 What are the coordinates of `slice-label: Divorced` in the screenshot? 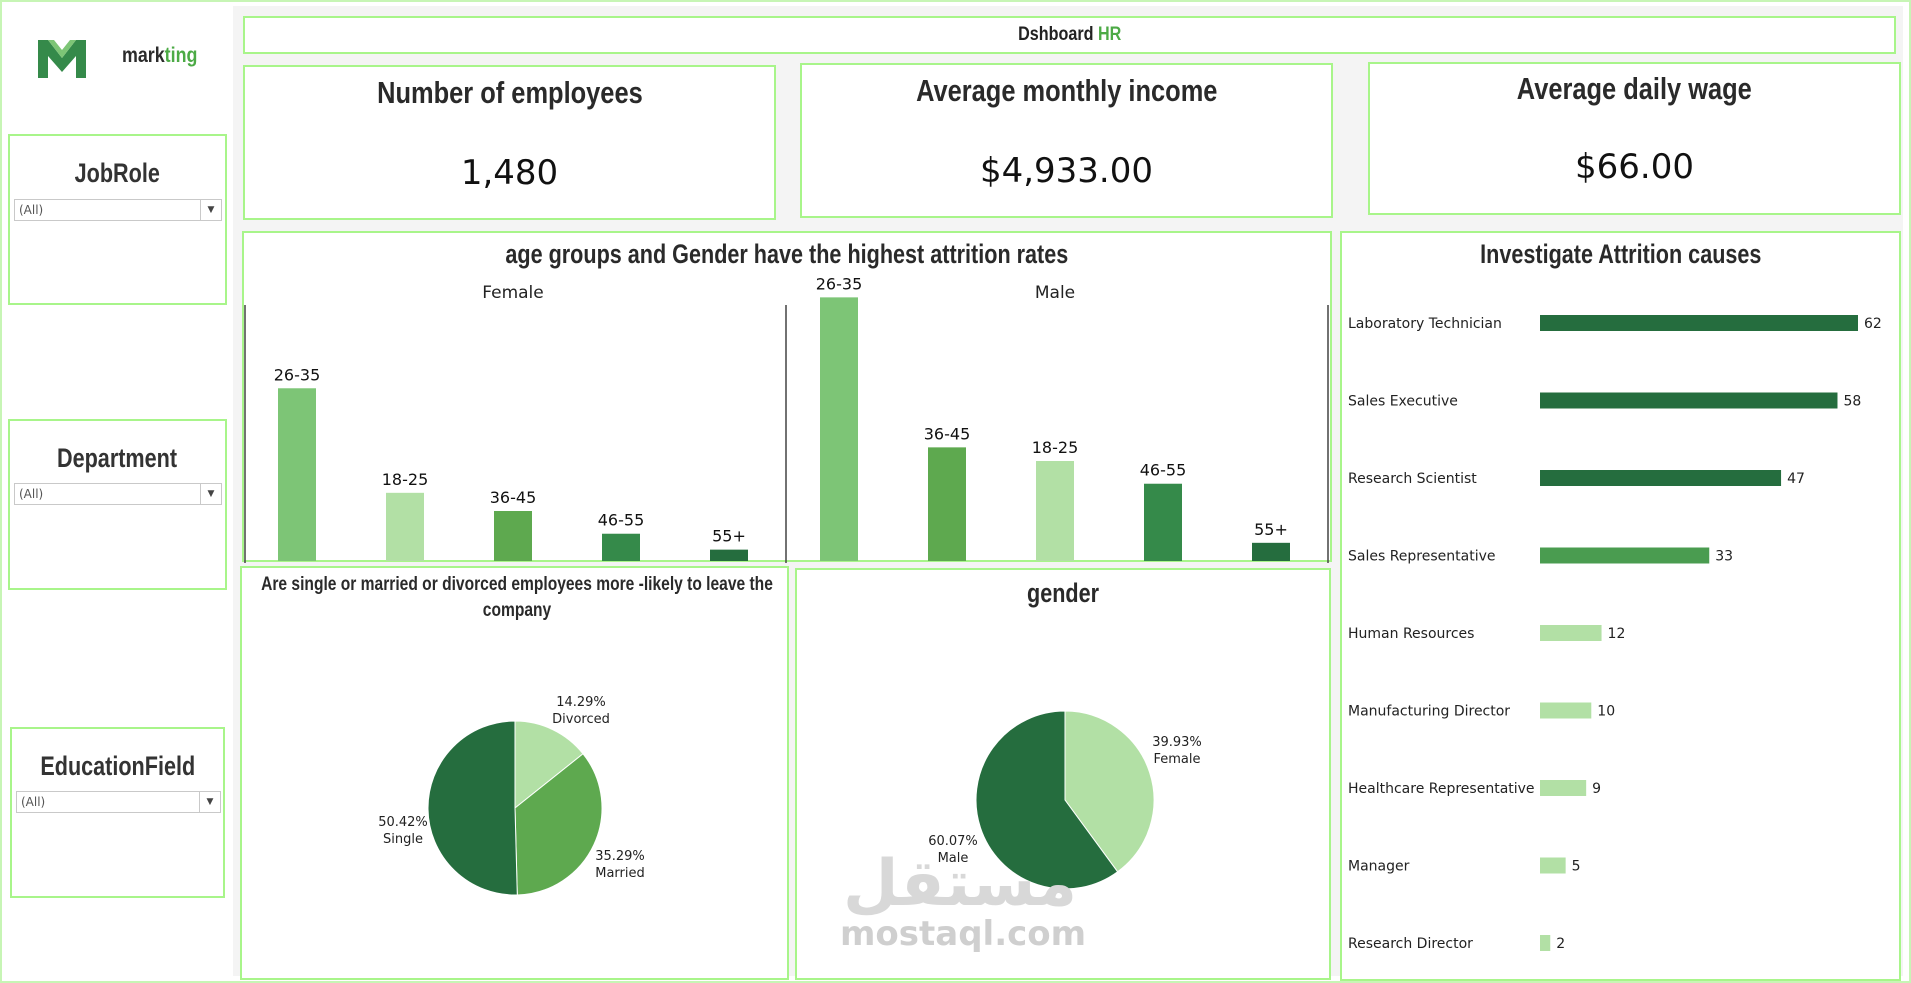 It's located at (581, 719).